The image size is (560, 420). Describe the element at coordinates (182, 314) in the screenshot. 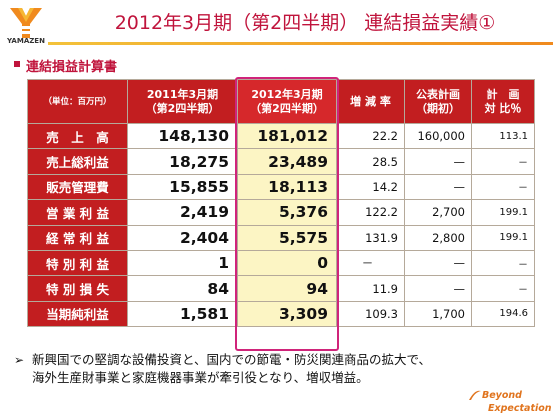

I see `prev-value: 1,581` at that location.